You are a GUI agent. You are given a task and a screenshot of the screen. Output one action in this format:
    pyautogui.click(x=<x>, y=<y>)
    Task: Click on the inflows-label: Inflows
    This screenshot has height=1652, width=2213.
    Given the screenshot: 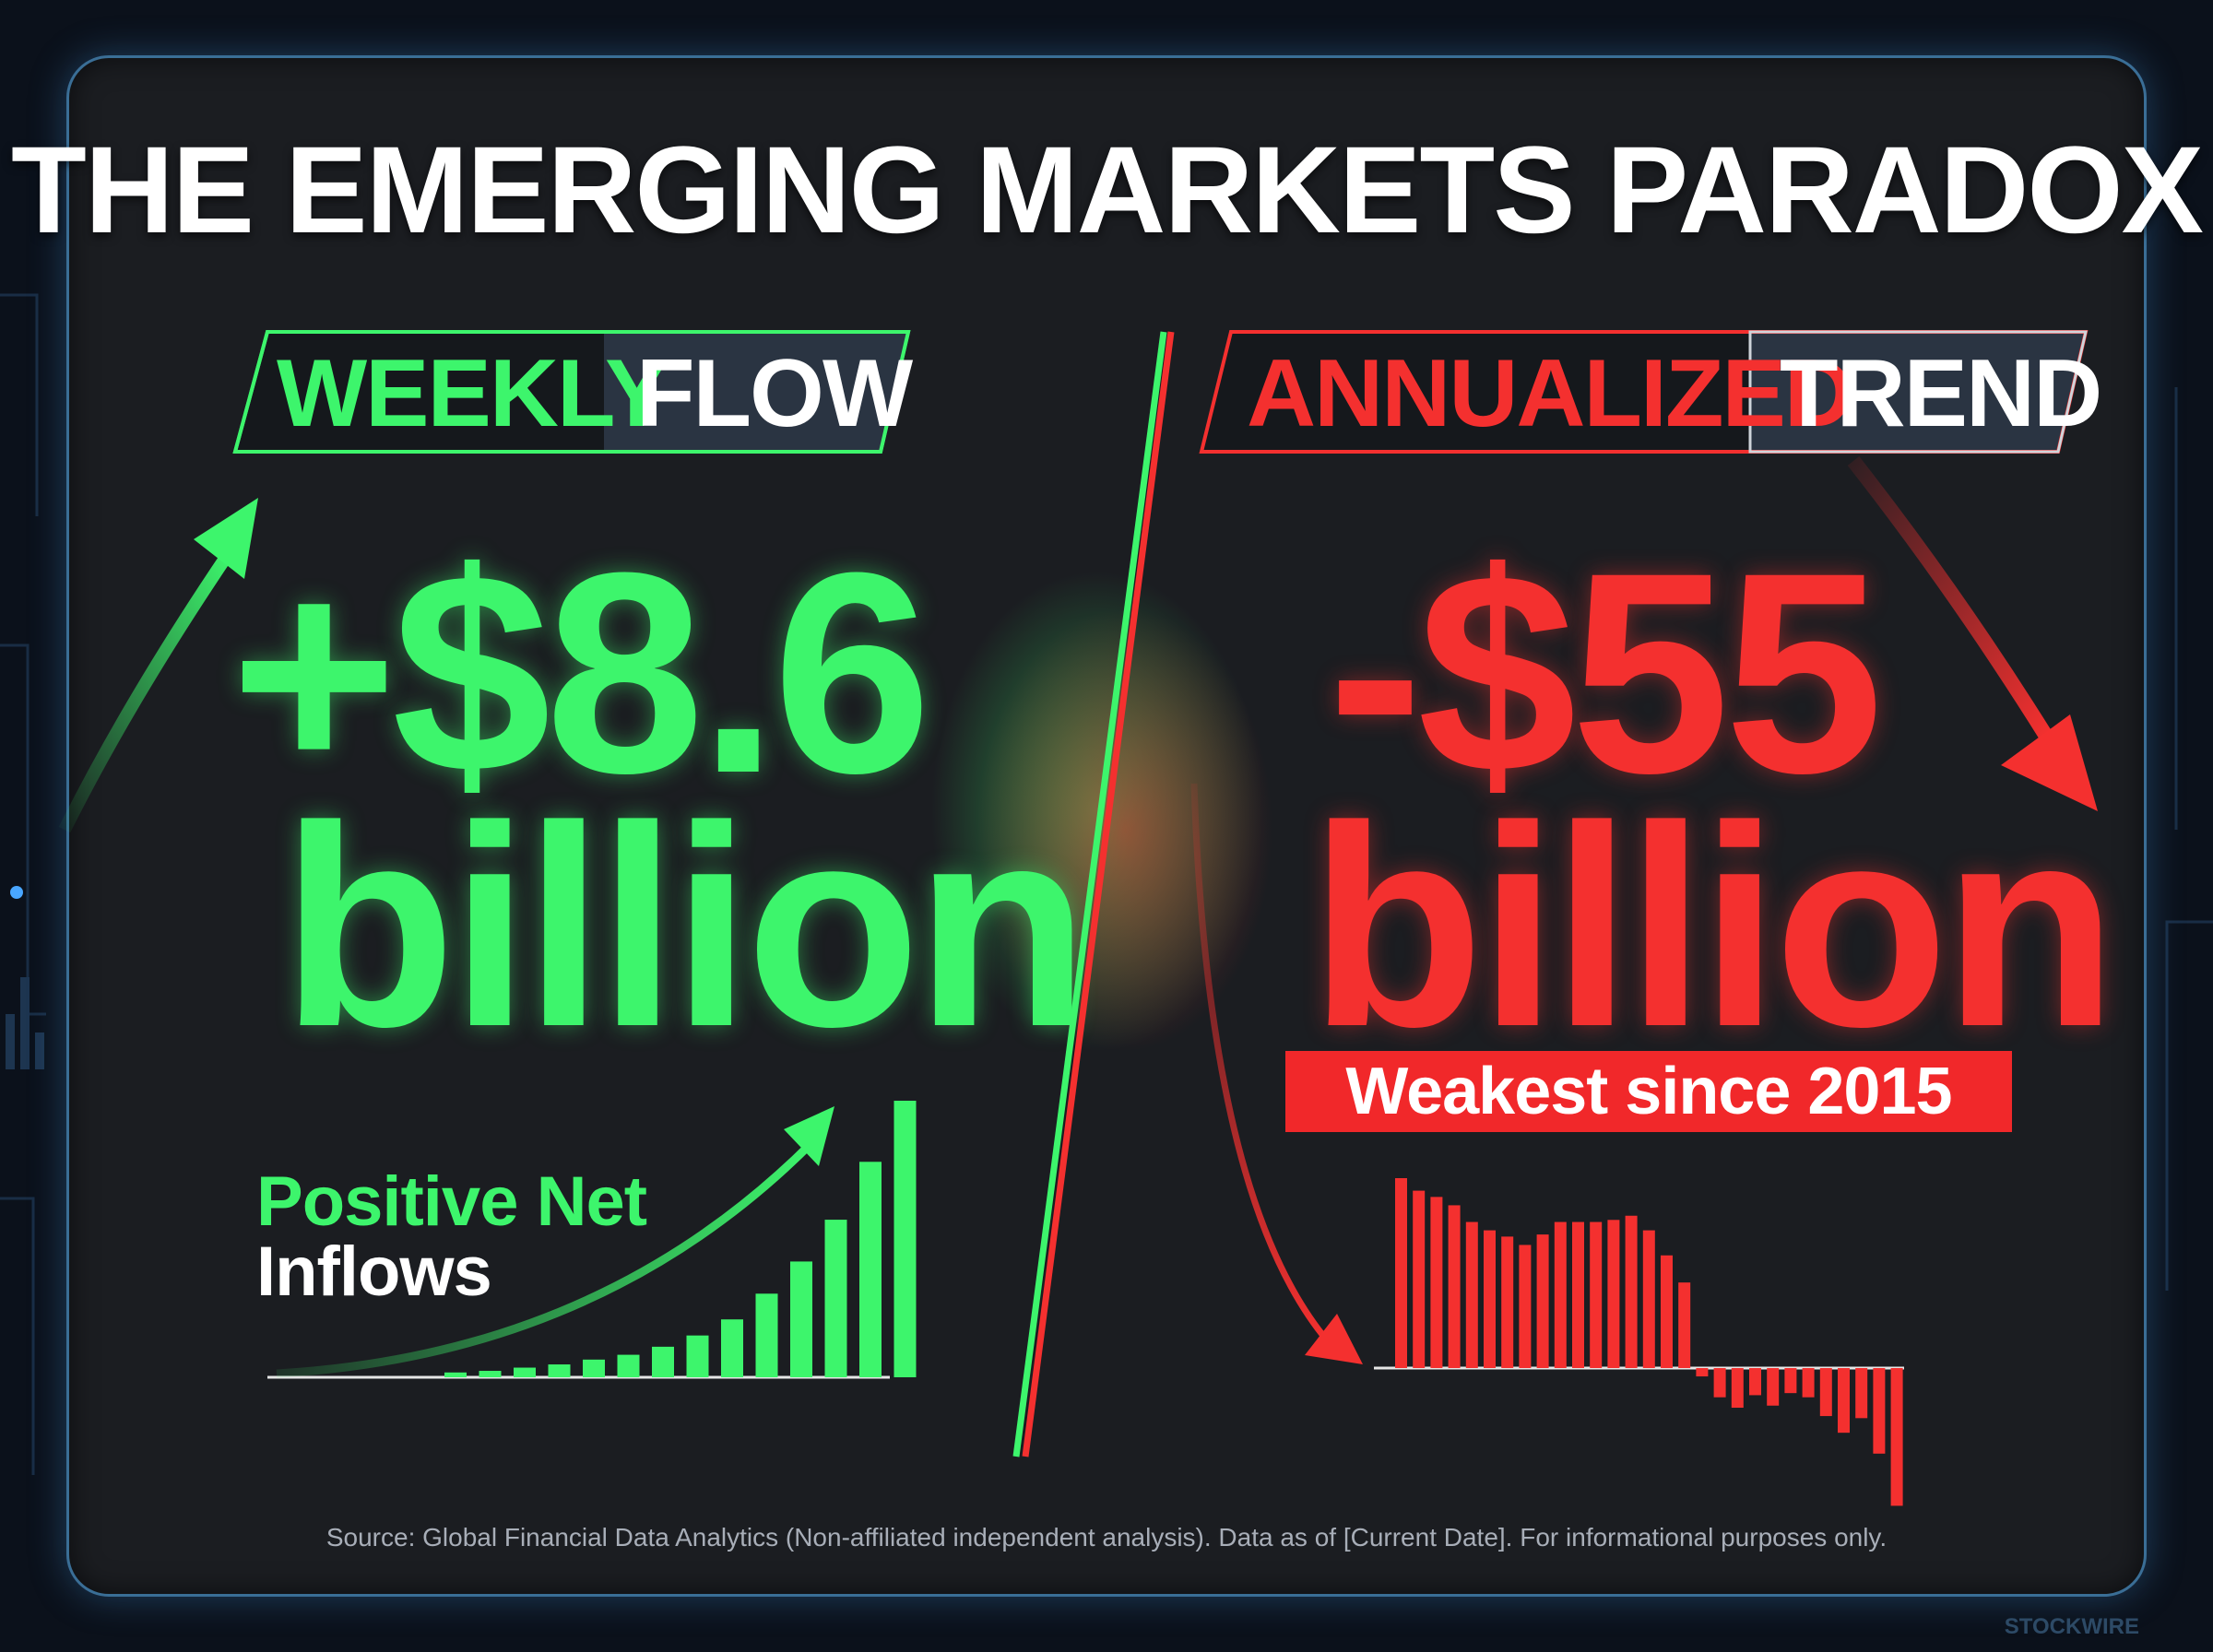 What is the action you would take?
    pyautogui.click(x=374, y=1272)
    